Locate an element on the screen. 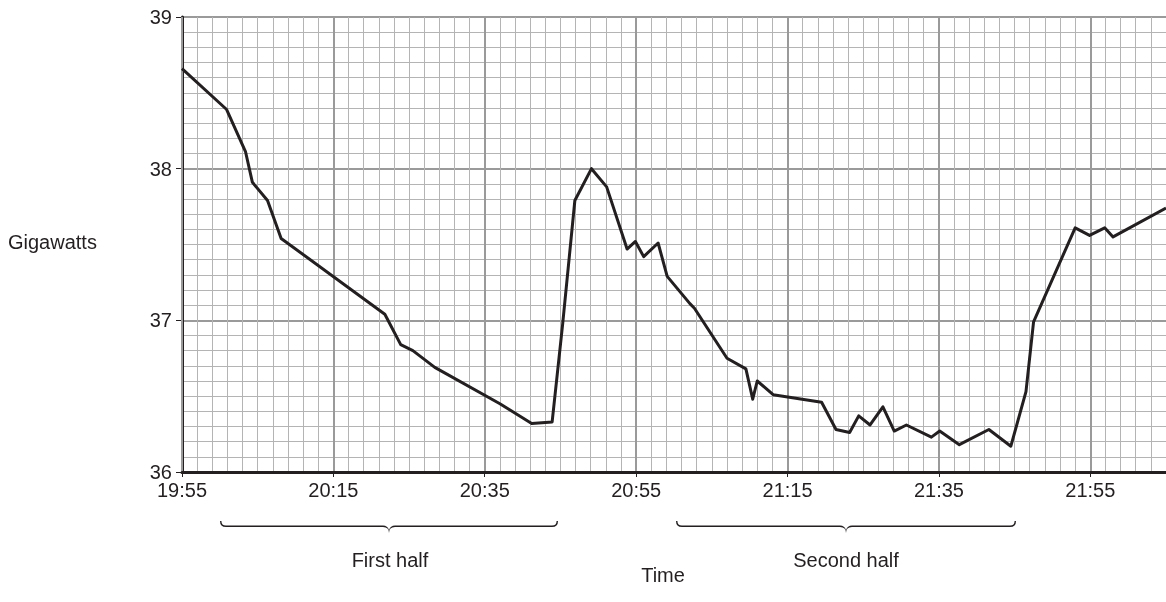  text: Second half is located at coordinates (846, 560).